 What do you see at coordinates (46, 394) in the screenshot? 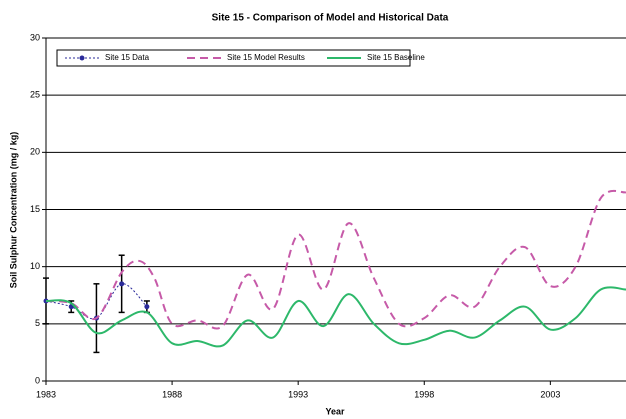
I see `x-tick-label: 1983` at bounding box center [46, 394].